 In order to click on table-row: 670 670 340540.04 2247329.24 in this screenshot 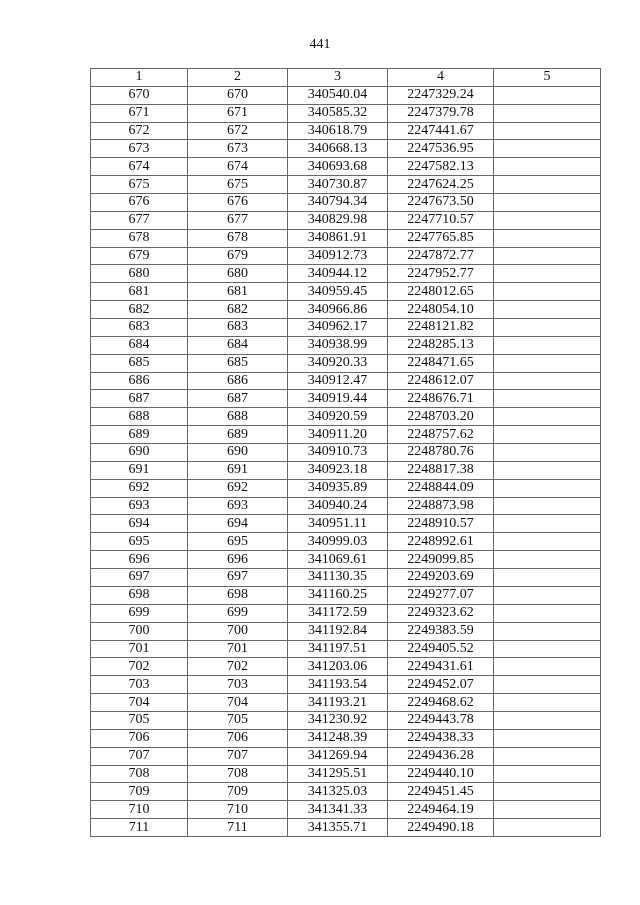, I will do `click(345, 95)`.